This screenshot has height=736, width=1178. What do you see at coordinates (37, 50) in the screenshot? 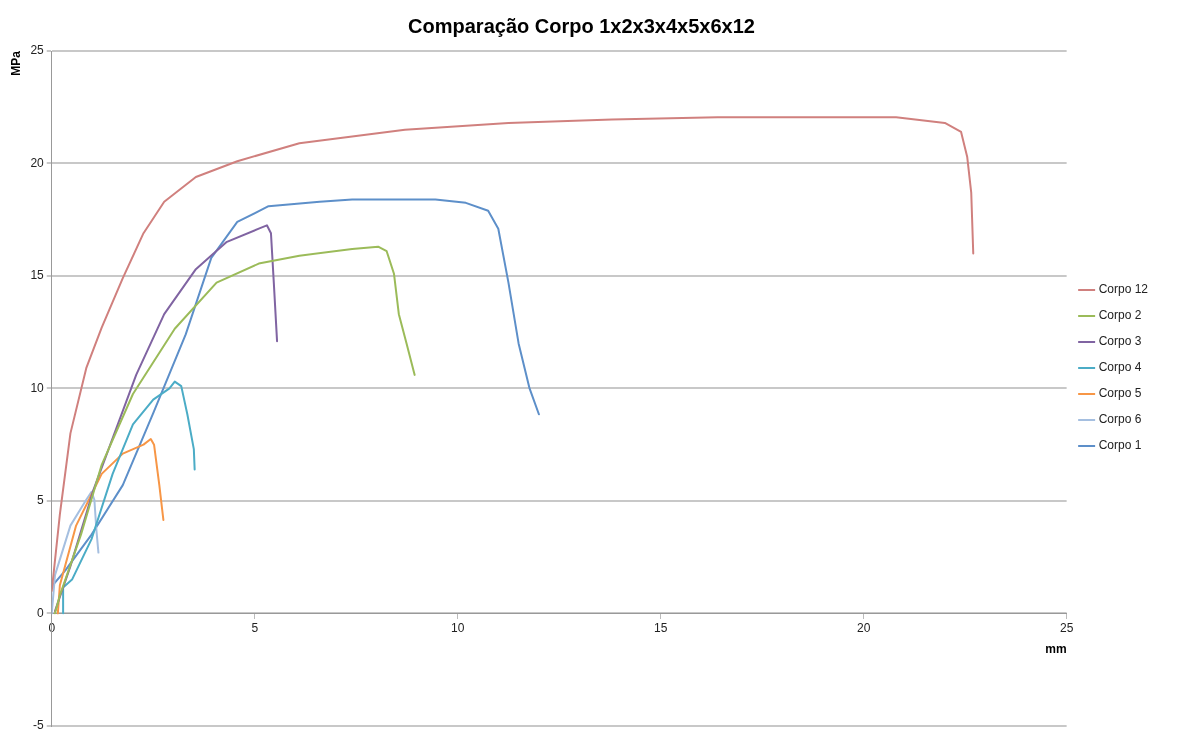
I see `y-tick-label: 25` at bounding box center [37, 50].